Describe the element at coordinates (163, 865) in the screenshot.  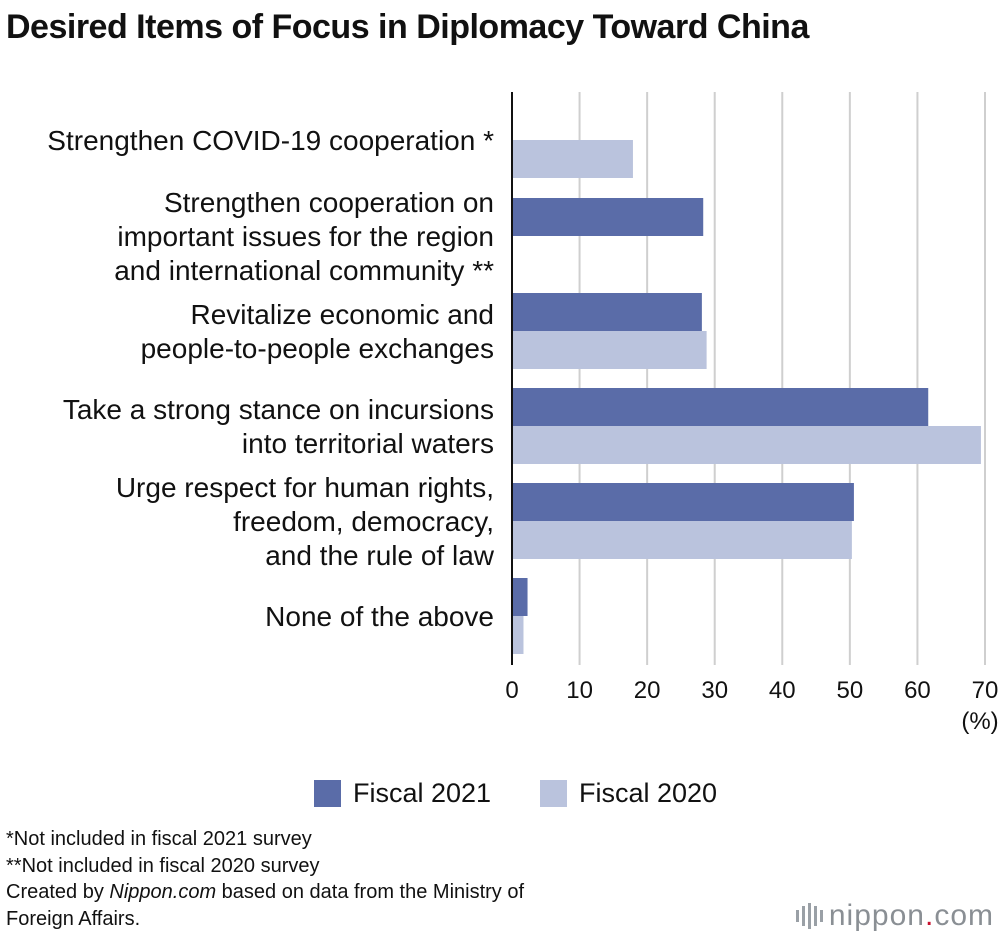
I see `footnote-fiscal-2020: **Not included in fiscal 2020 survey` at that location.